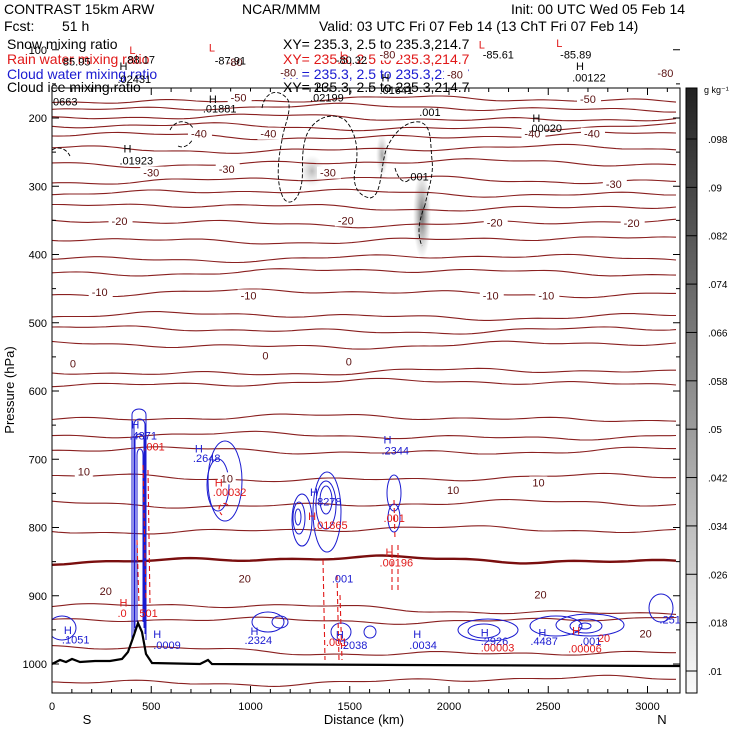 Image resolution: width=740 pixels, height=740 pixels. What do you see at coordinates (38, 119) in the screenshot?
I see `y-tick-label: 200` at bounding box center [38, 119].